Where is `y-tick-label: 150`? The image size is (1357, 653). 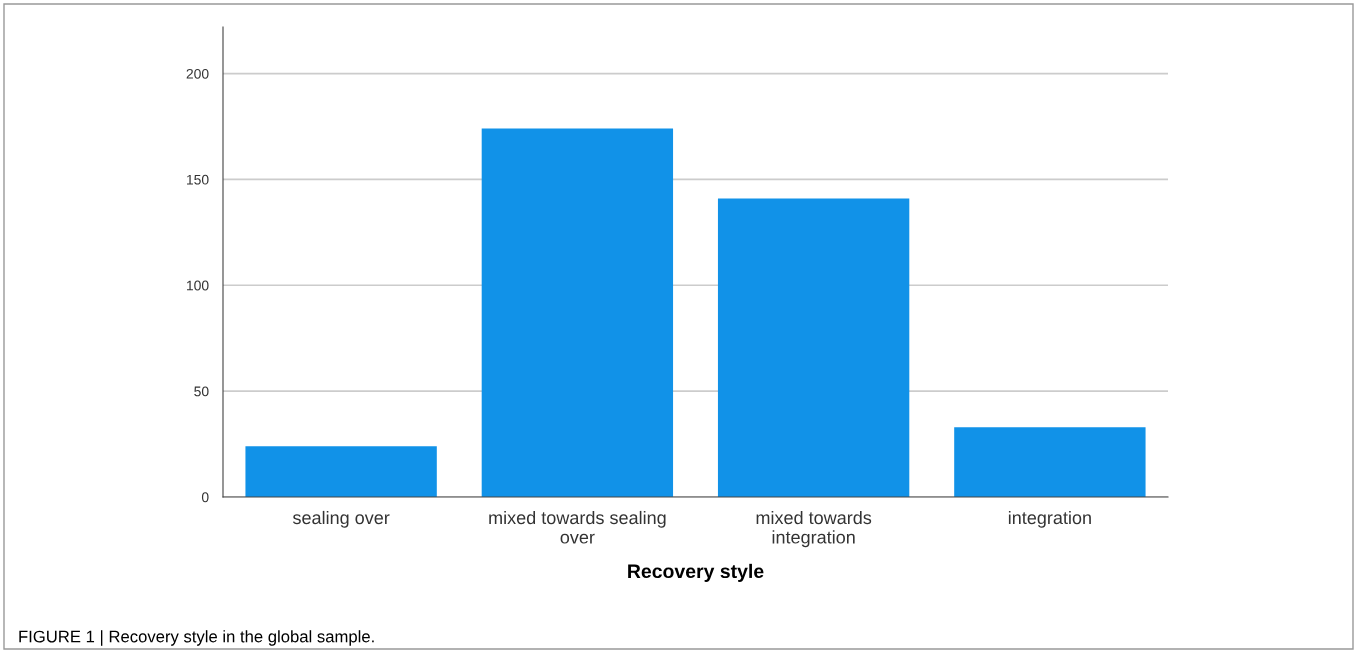 y-tick-label: 150 is located at coordinates (198, 179).